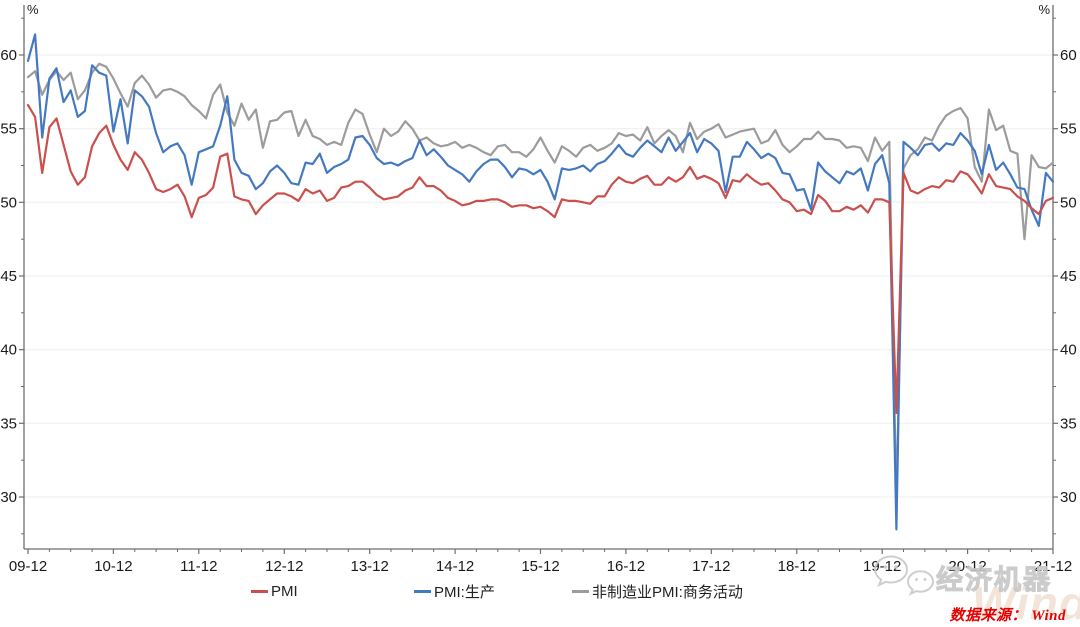 The image size is (1080, 627). Describe the element at coordinates (797, 566) in the screenshot. I see `x-axis-tick-label: 18-12` at that location.